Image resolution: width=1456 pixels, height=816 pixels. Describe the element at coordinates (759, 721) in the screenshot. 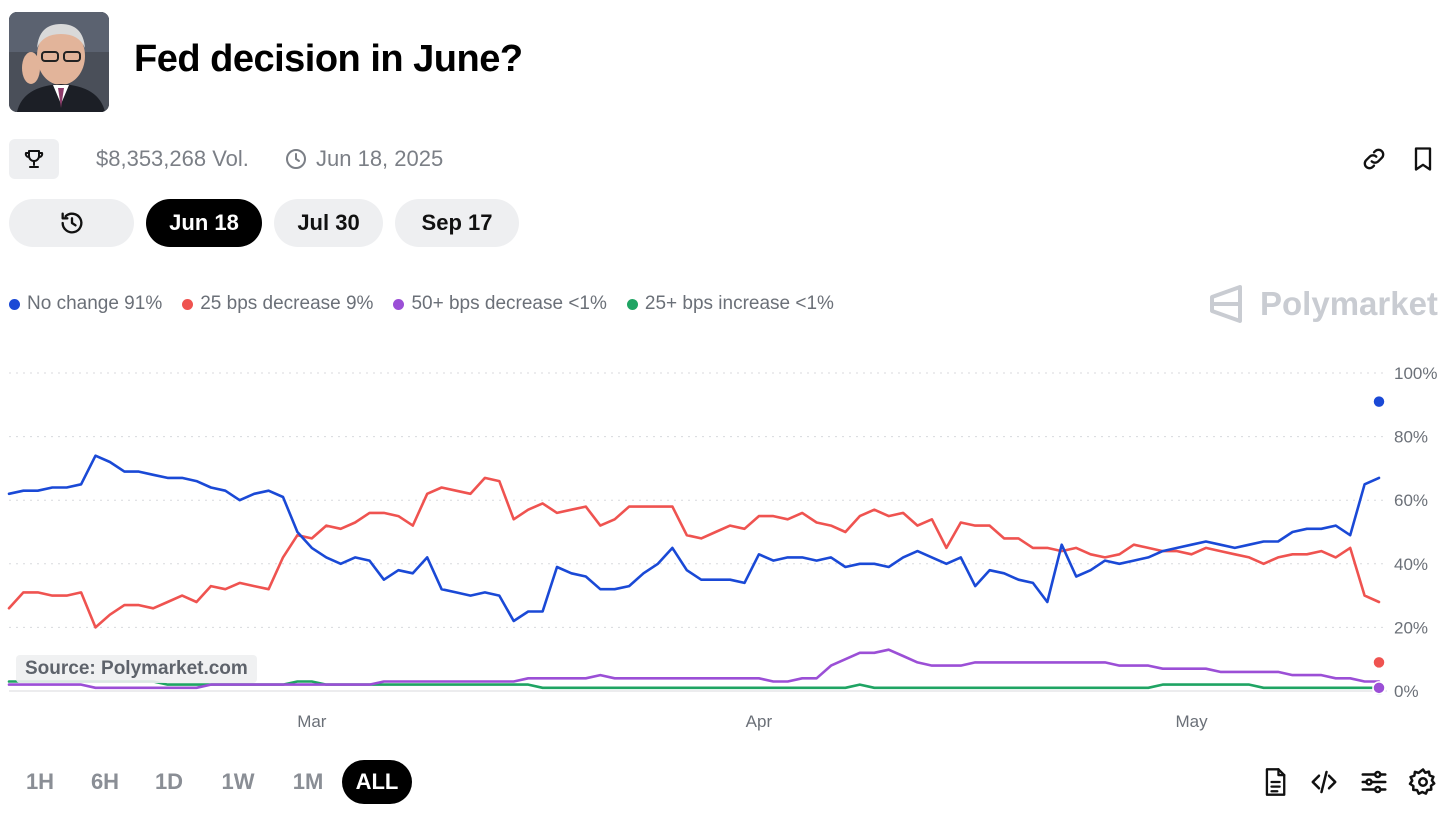

I see `x-tick-label: Apr` at that location.